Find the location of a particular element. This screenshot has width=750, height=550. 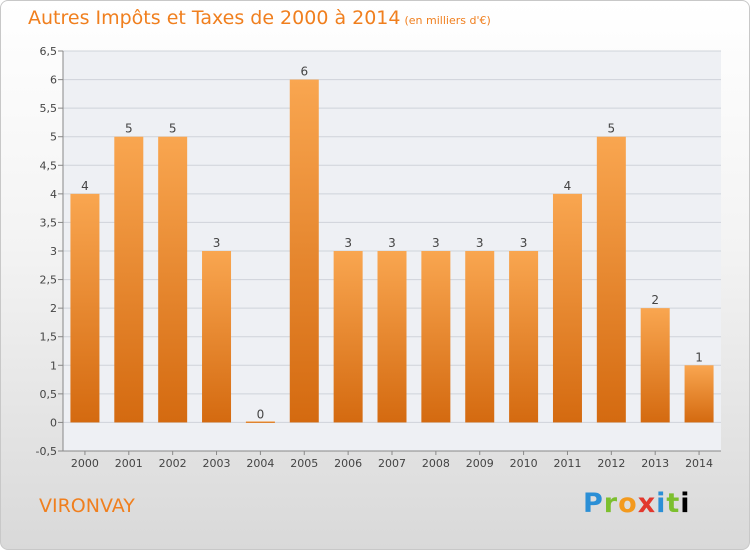

y-tick-label: 4 is located at coordinates (53, 194).